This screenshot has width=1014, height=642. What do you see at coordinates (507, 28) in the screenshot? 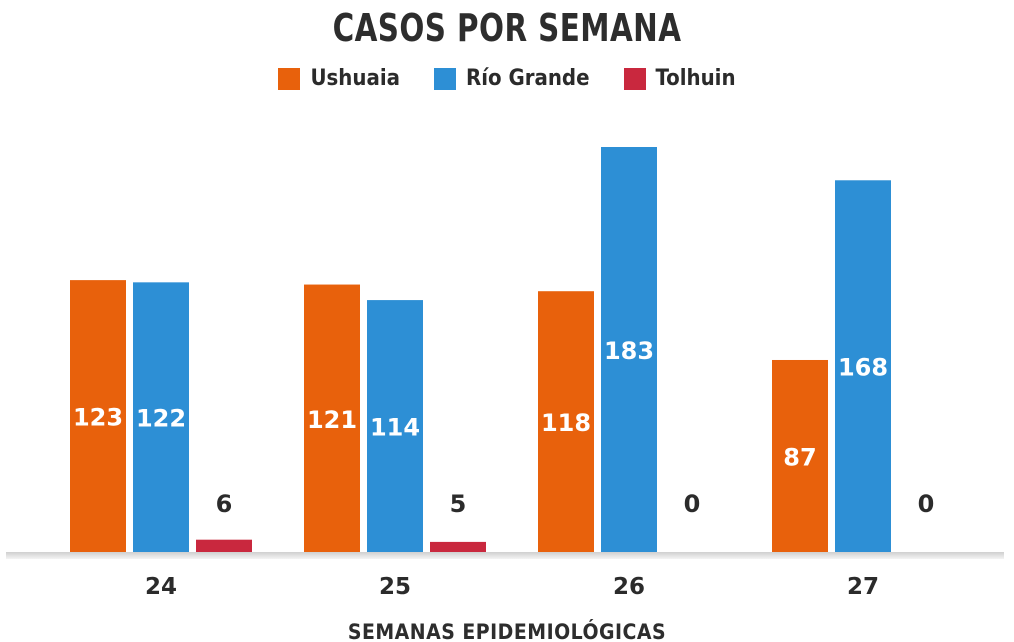
I see `chart-title: CASOS POR SEMANA` at bounding box center [507, 28].